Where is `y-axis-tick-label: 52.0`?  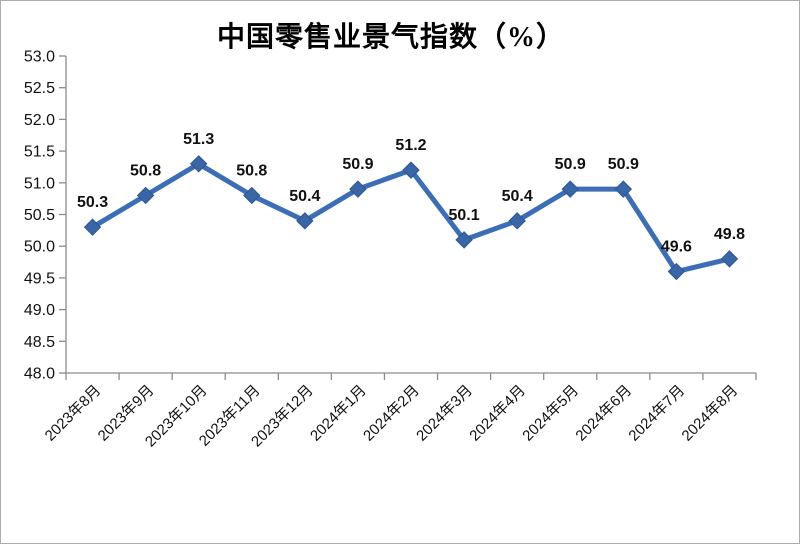
y-axis-tick-label: 52.0 is located at coordinates (39, 120).